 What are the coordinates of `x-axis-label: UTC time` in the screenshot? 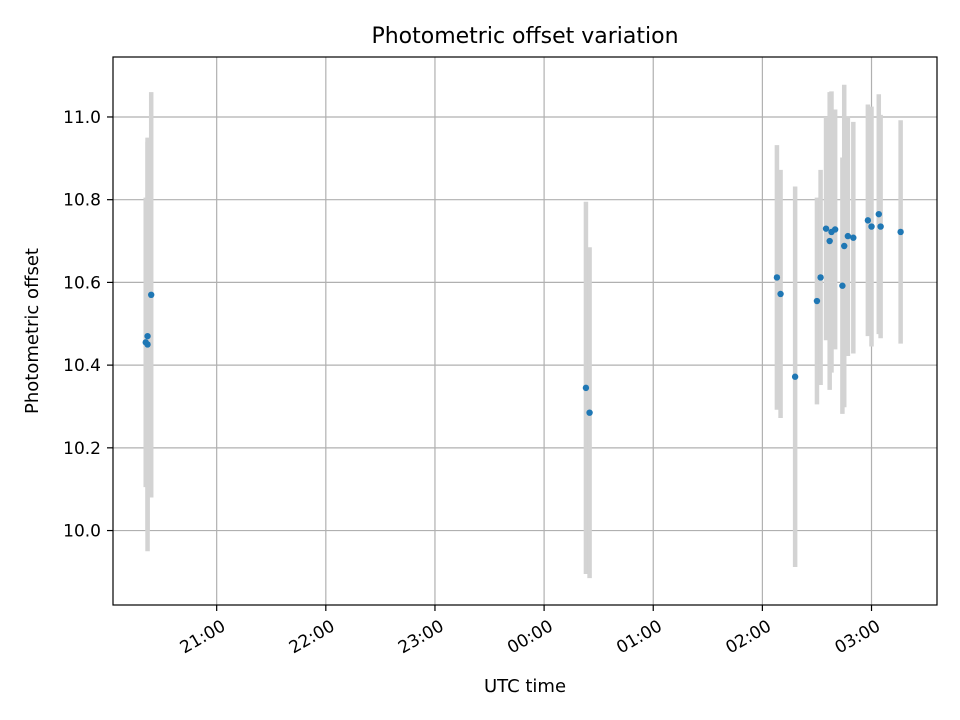 It's located at (525, 686).